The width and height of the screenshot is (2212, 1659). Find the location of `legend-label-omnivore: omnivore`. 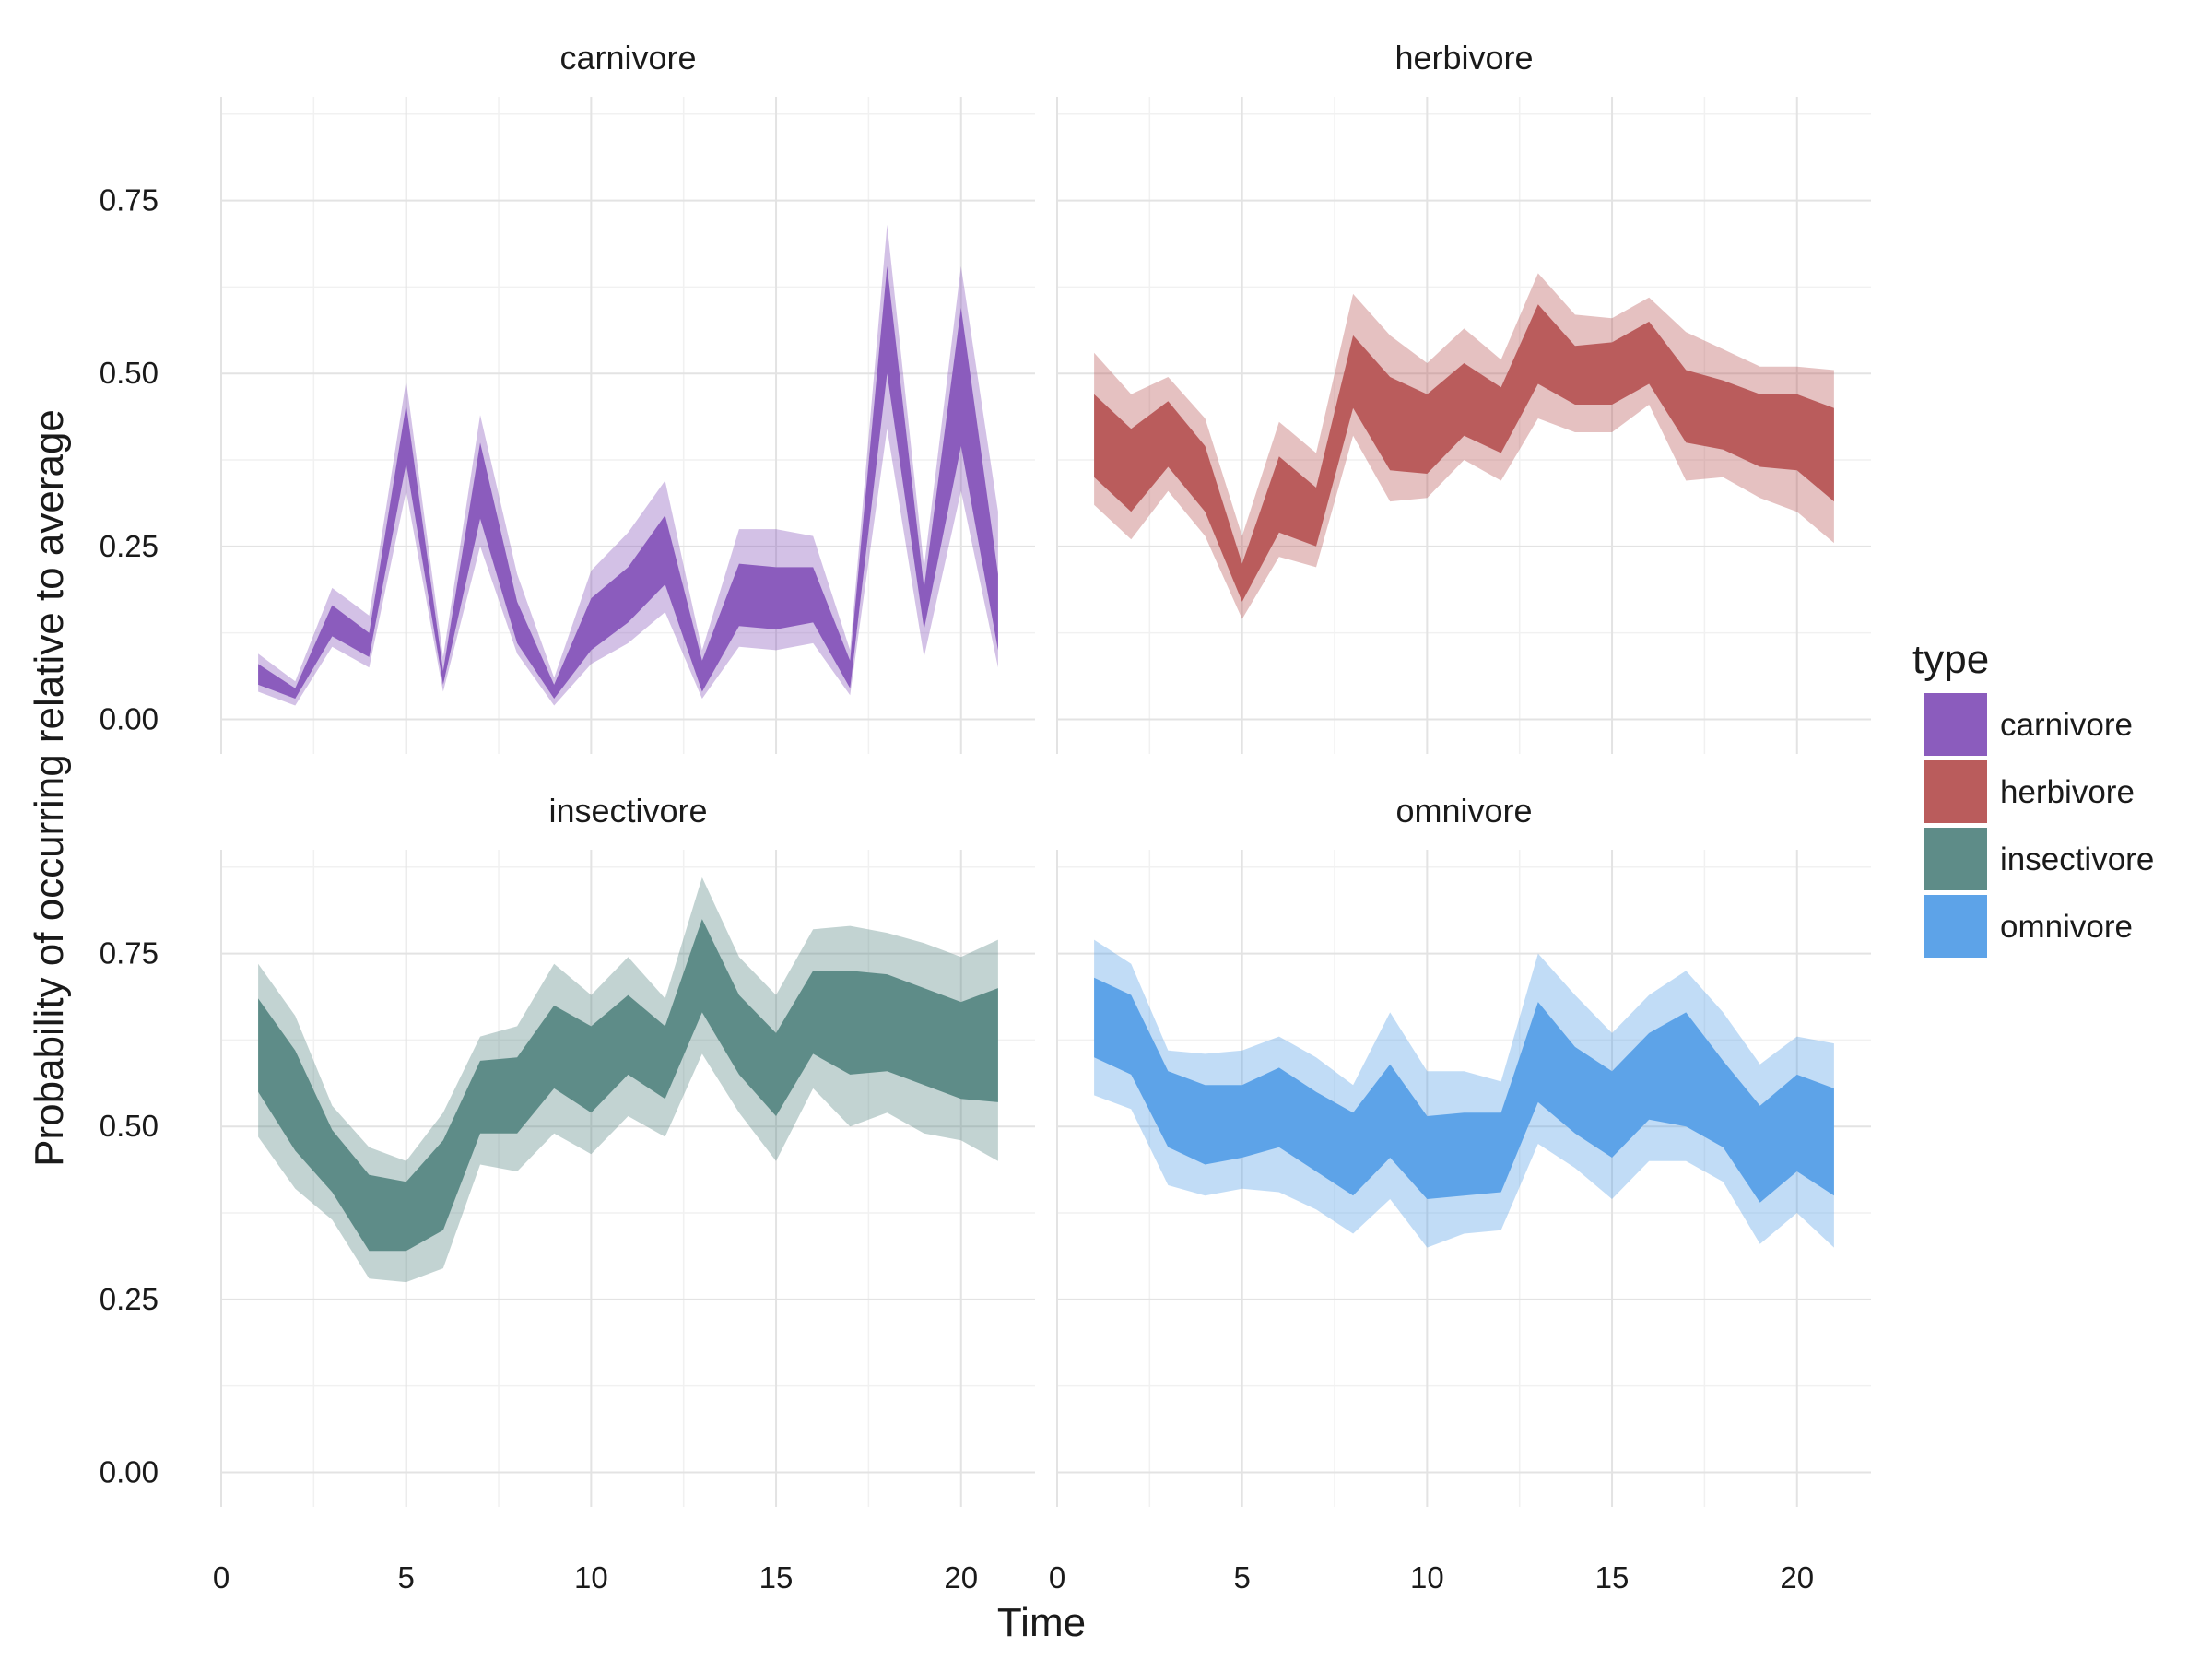

legend-label-omnivore: omnivore is located at coordinates (2066, 927).